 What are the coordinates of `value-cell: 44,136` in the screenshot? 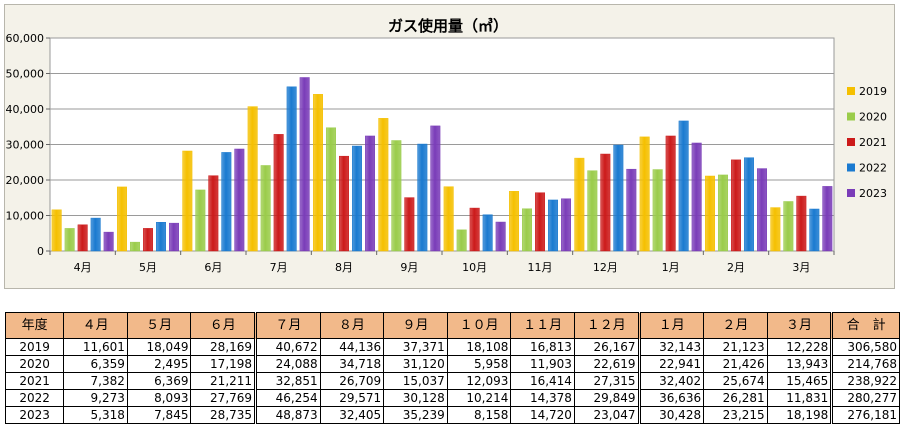 It's located at (352, 347).